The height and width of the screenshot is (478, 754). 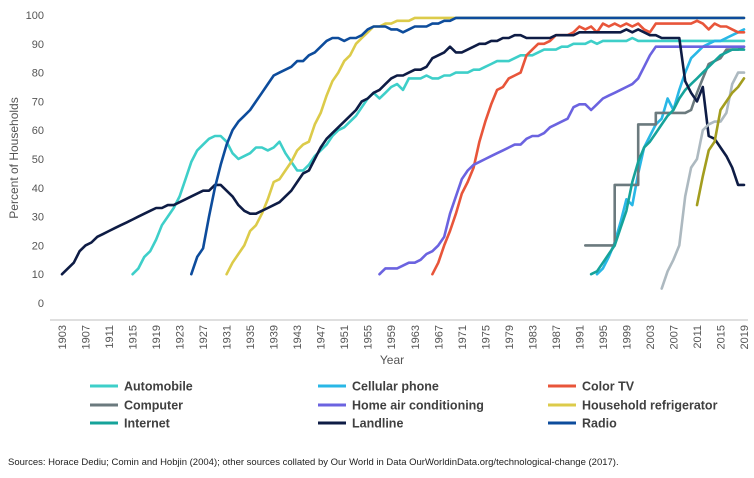 I want to click on y-tick-label: 50, so click(x=38, y=160).